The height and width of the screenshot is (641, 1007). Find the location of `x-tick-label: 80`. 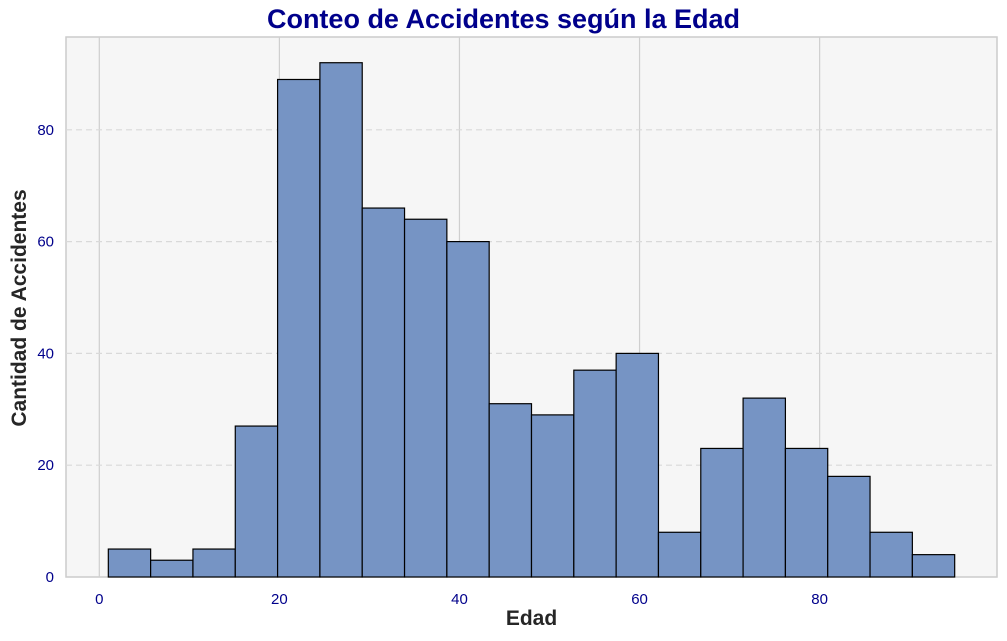

x-tick-label: 80 is located at coordinates (819, 599).